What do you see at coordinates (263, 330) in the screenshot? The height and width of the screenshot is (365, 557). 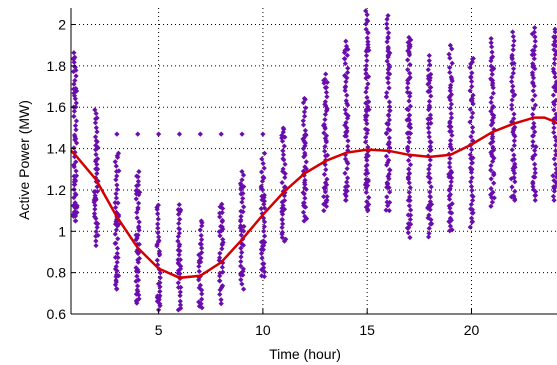 I see `x-tick-label: 10` at bounding box center [263, 330].